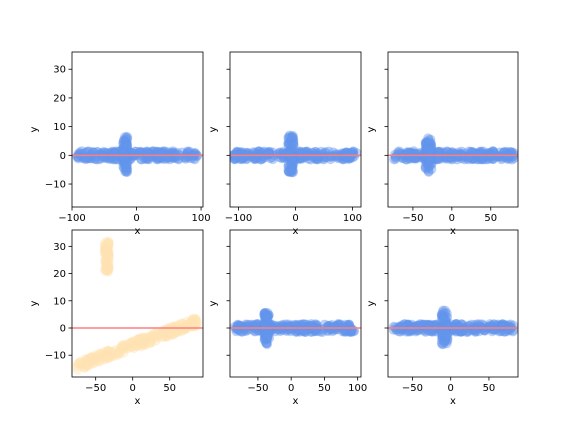 The image size is (576, 432). What do you see at coordinates (451, 388) in the screenshot?
I see `x-tick-label: 0` at bounding box center [451, 388].